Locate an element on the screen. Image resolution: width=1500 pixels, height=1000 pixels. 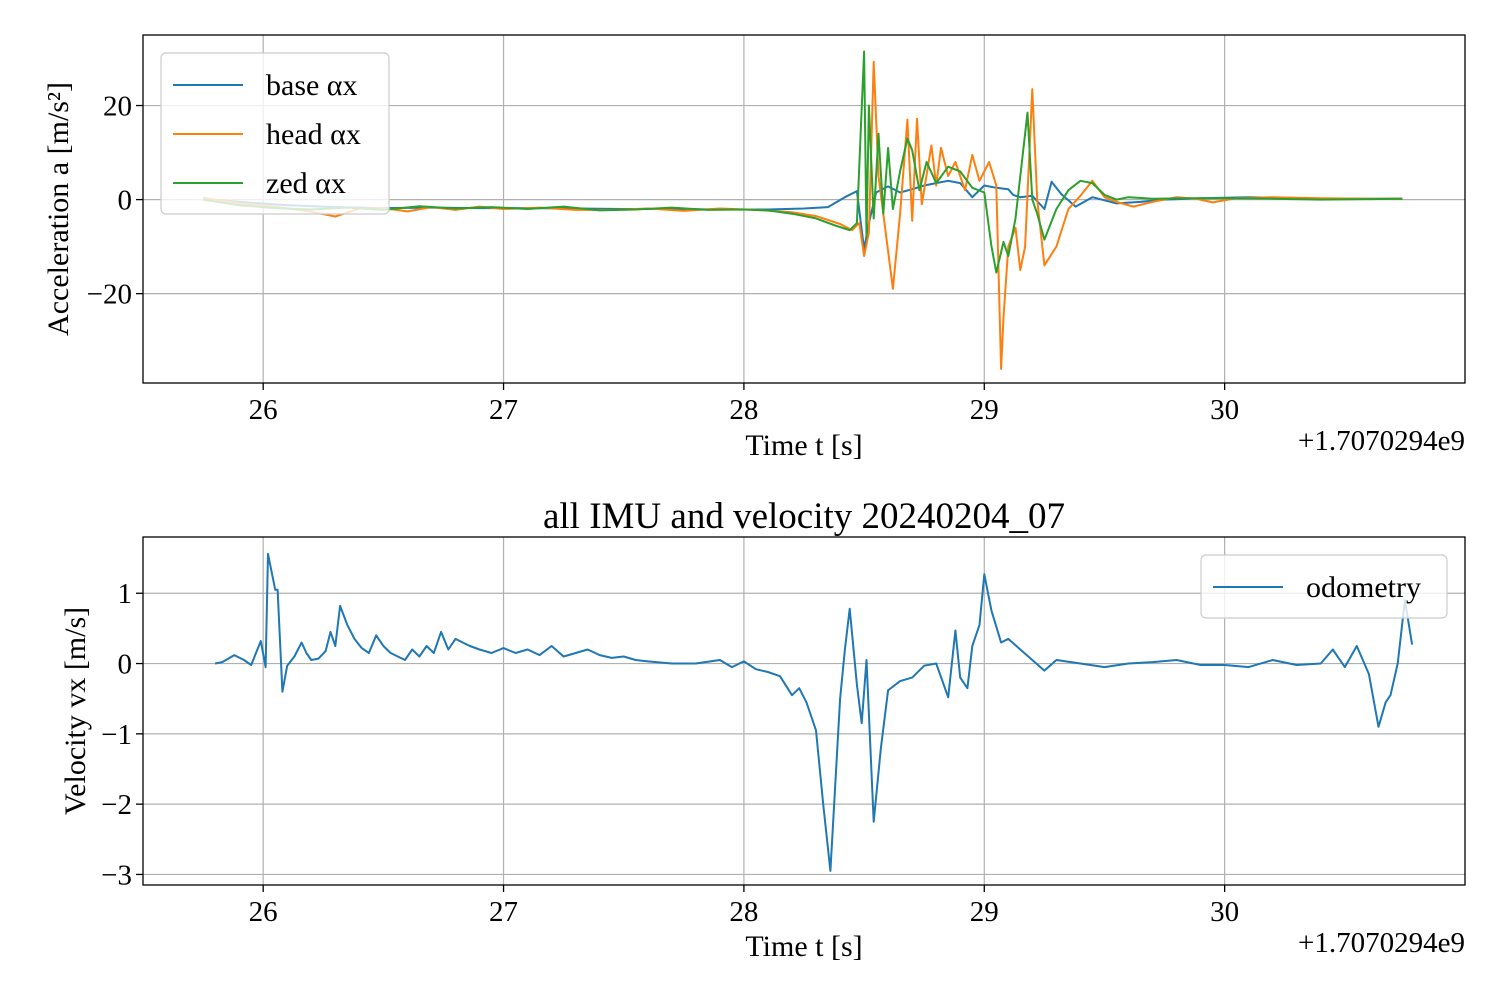
velocity-legend-frame is located at coordinates (1324, 586).